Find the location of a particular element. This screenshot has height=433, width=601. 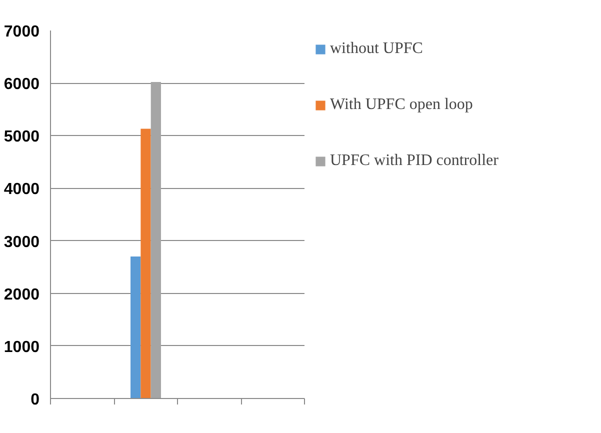

legend-label: With UPFC open loop is located at coordinates (401, 105).